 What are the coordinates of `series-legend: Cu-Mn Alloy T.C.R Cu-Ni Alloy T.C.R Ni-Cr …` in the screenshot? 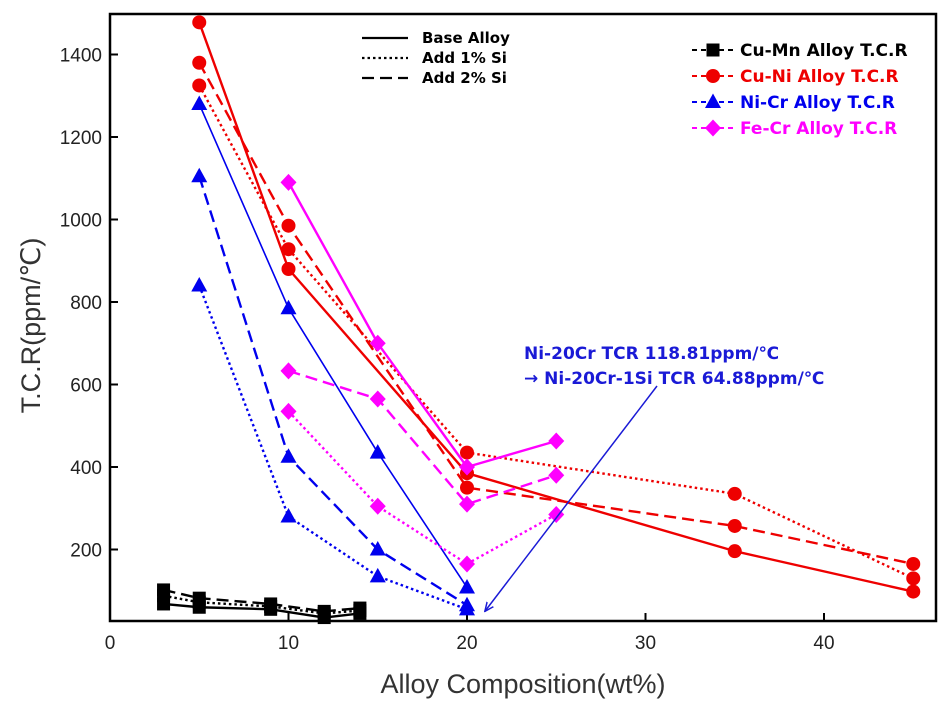 It's located at (800, 90).